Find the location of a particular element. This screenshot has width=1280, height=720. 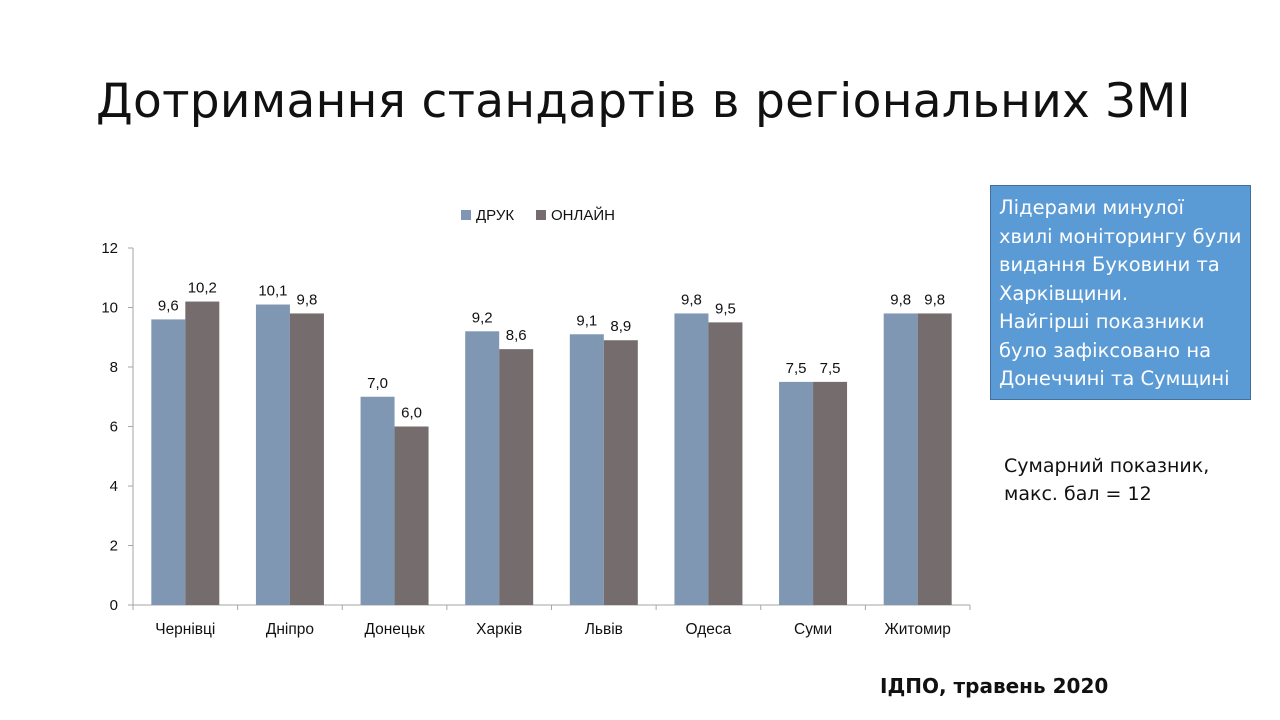

x-tick-label: Суми is located at coordinates (813, 629).